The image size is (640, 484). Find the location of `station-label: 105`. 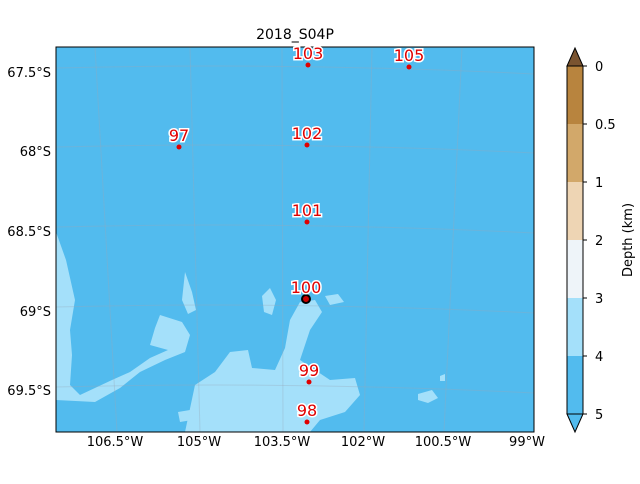

station-label: 105 is located at coordinates (409, 55).